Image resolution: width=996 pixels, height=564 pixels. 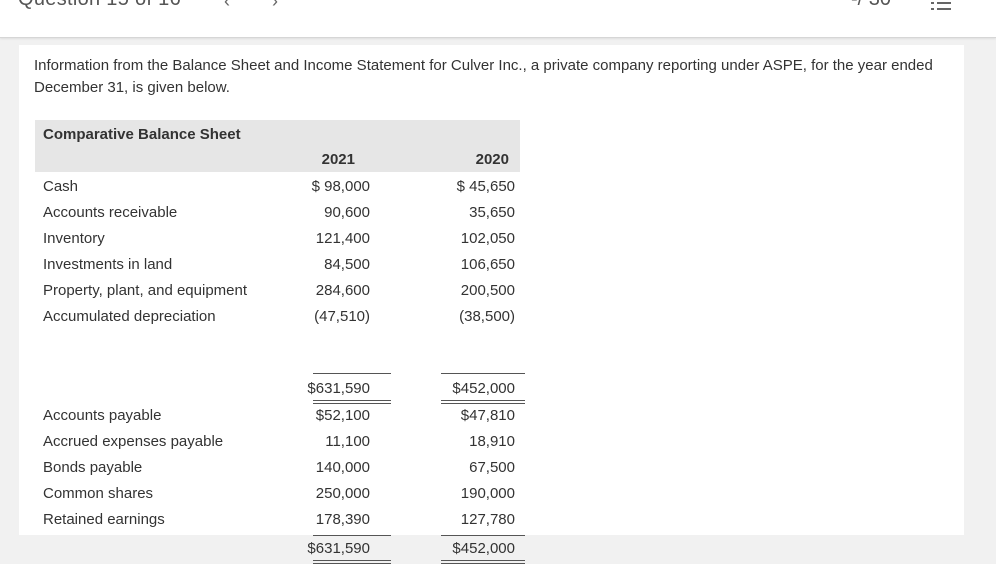 What do you see at coordinates (74, 238) in the screenshot?
I see `row-label: Inventory` at bounding box center [74, 238].